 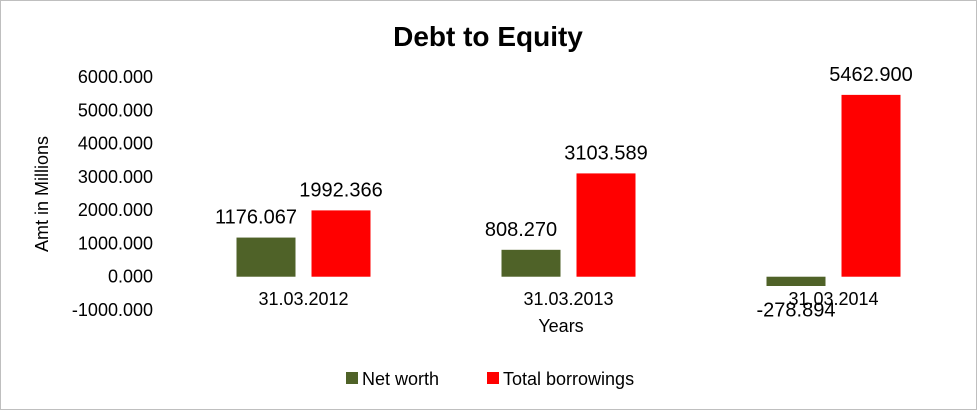 I want to click on data-label: 1992.366, so click(x=340, y=190).